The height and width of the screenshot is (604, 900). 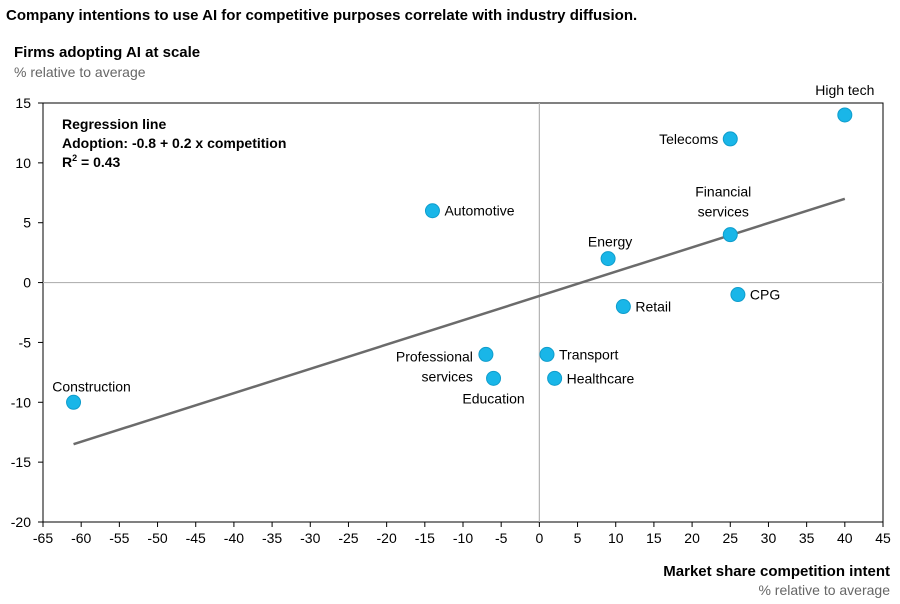 I want to click on point-label: Transport, so click(x=589, y=354).